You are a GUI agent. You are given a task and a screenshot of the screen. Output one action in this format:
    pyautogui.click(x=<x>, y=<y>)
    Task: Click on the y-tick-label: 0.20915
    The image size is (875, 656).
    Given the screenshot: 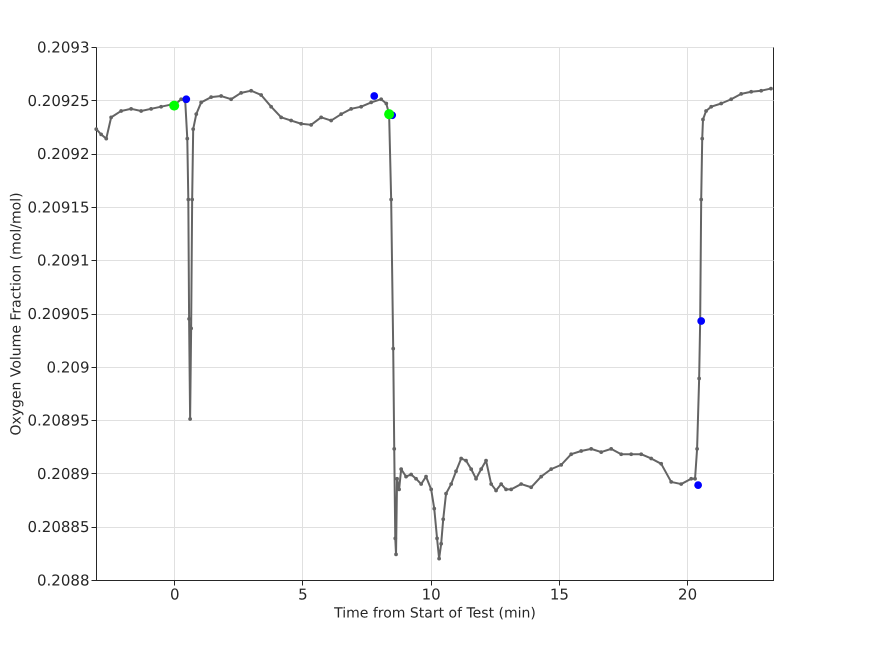 What is the action you would take?
    pyautogui.click(x=58, y=207)
    